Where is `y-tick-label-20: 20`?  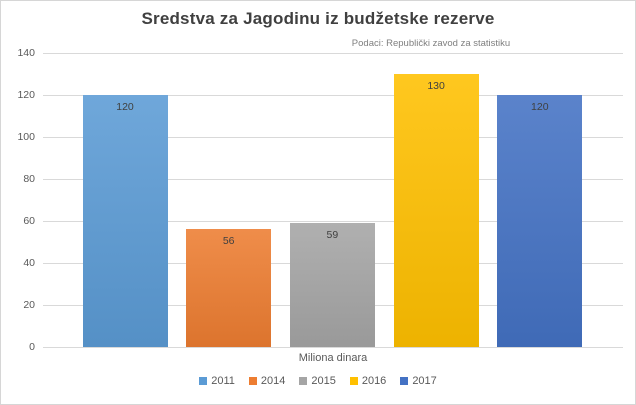
y-tick-label-20: 20 is located at coordinates (29, 305).